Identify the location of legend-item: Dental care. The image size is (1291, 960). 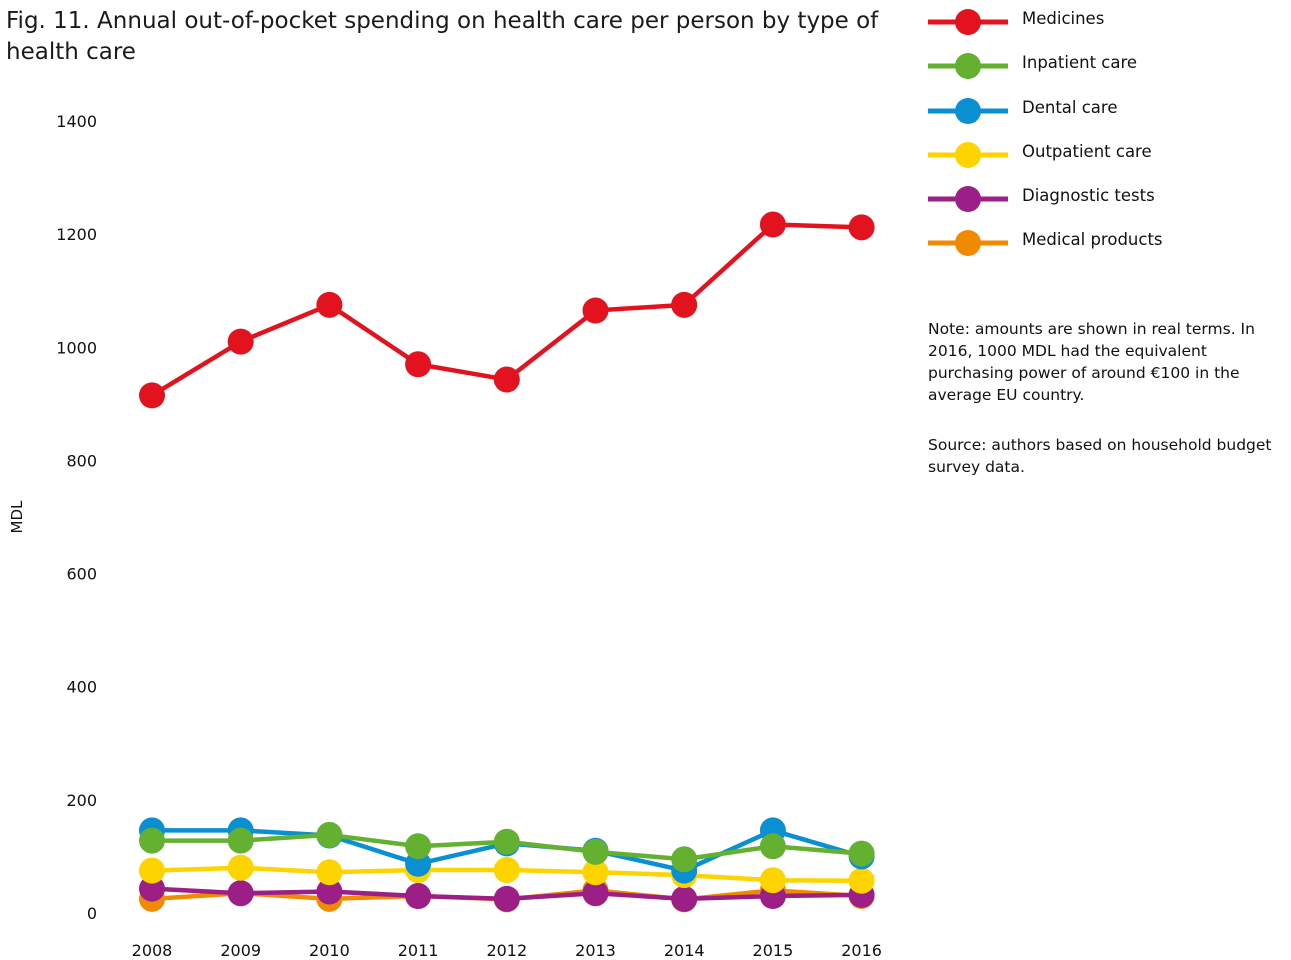
(1106, 113).